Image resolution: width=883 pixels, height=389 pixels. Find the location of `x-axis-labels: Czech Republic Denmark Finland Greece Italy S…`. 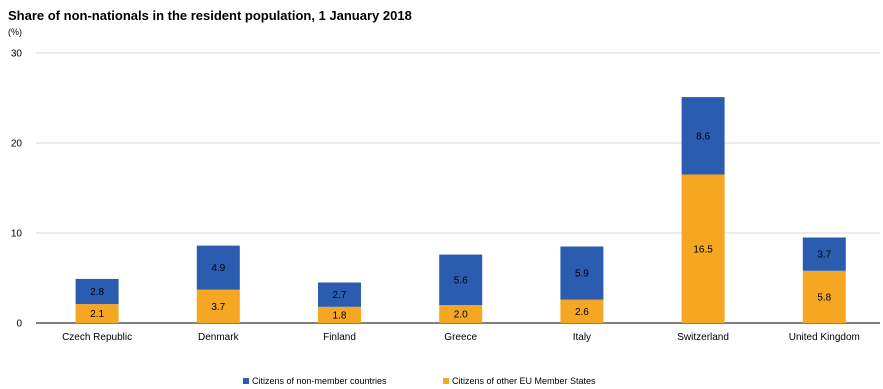

x-axis-labels: Czech Republic Denmark Finland Greece Italy S… is located at coordinates (461, 337).